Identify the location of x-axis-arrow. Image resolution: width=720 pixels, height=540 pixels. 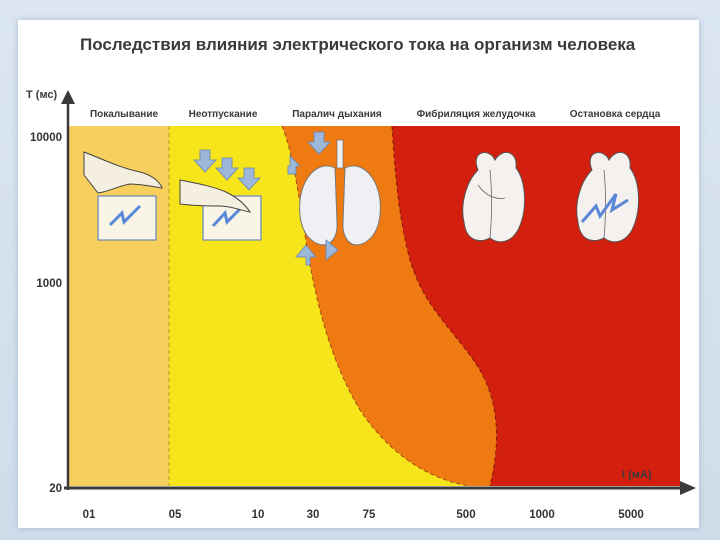
(688, 488).